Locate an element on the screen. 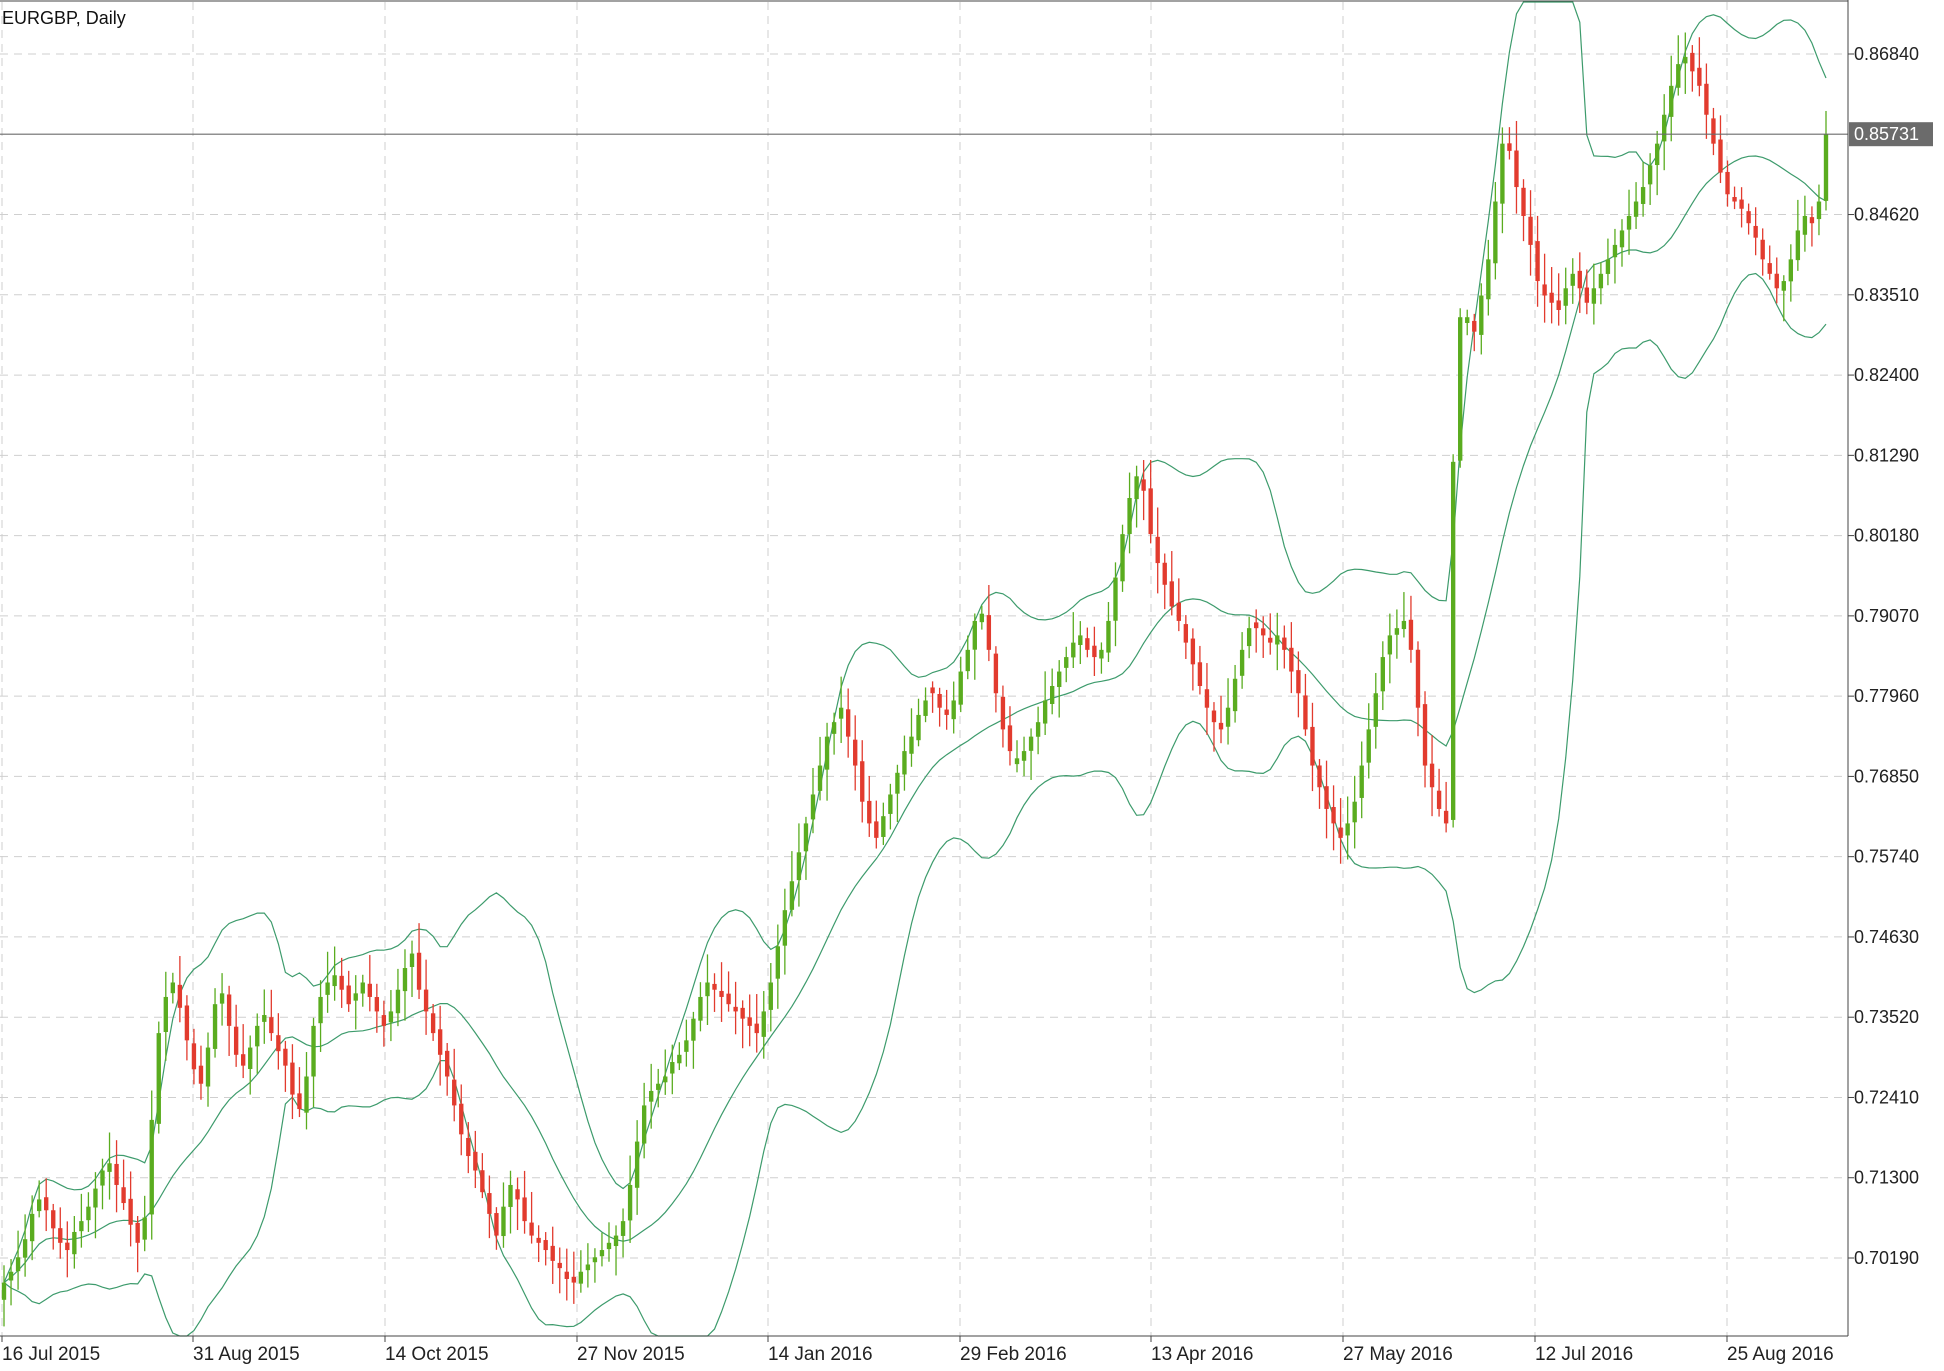  y-tick-label: 0.71300 is located at coordinates (1886, 1178).